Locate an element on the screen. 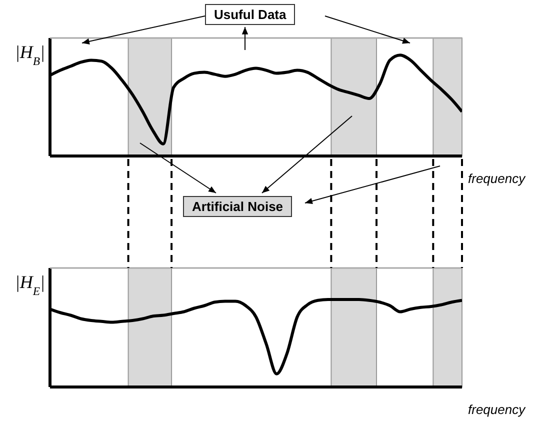 This screenshot has height=421, width=540. text: Artificial Noise is located at coordinates (237, 206).